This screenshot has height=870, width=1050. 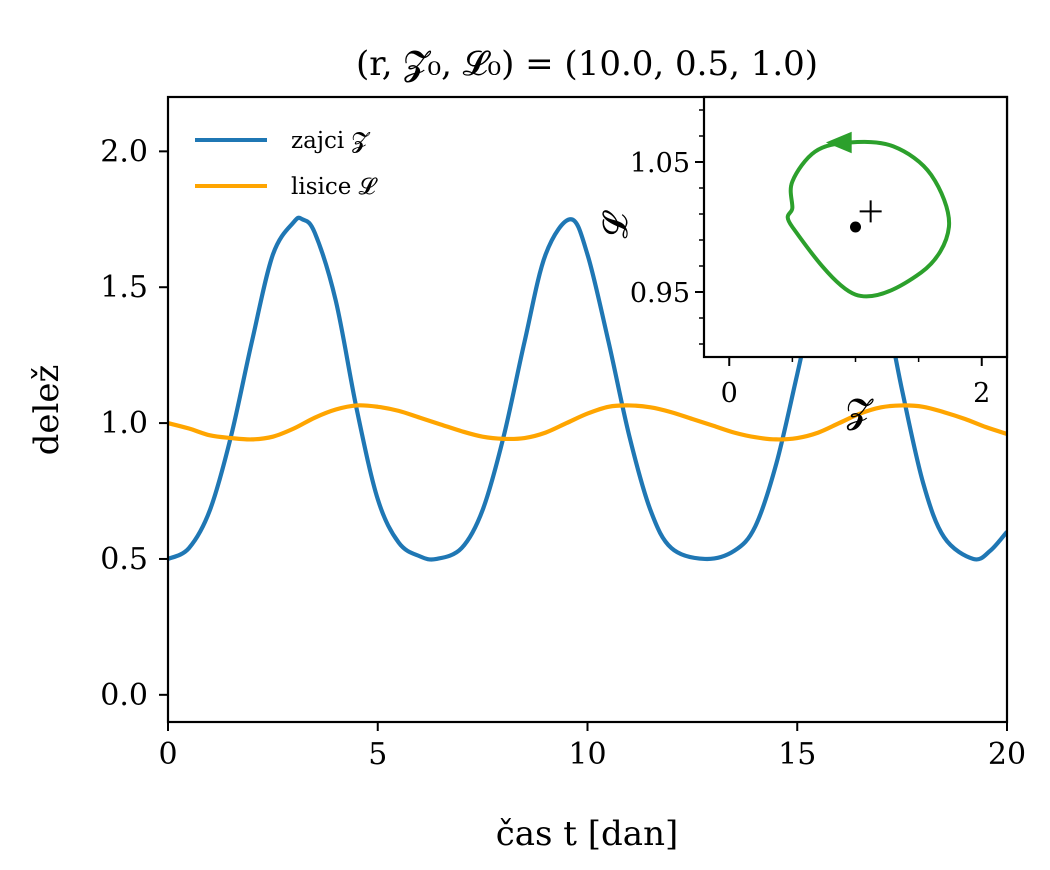 What do you see at coordinates (124, 287) in the screenshot?
I see `y-tick-label: 1.5` at bounding box center [124, 287].